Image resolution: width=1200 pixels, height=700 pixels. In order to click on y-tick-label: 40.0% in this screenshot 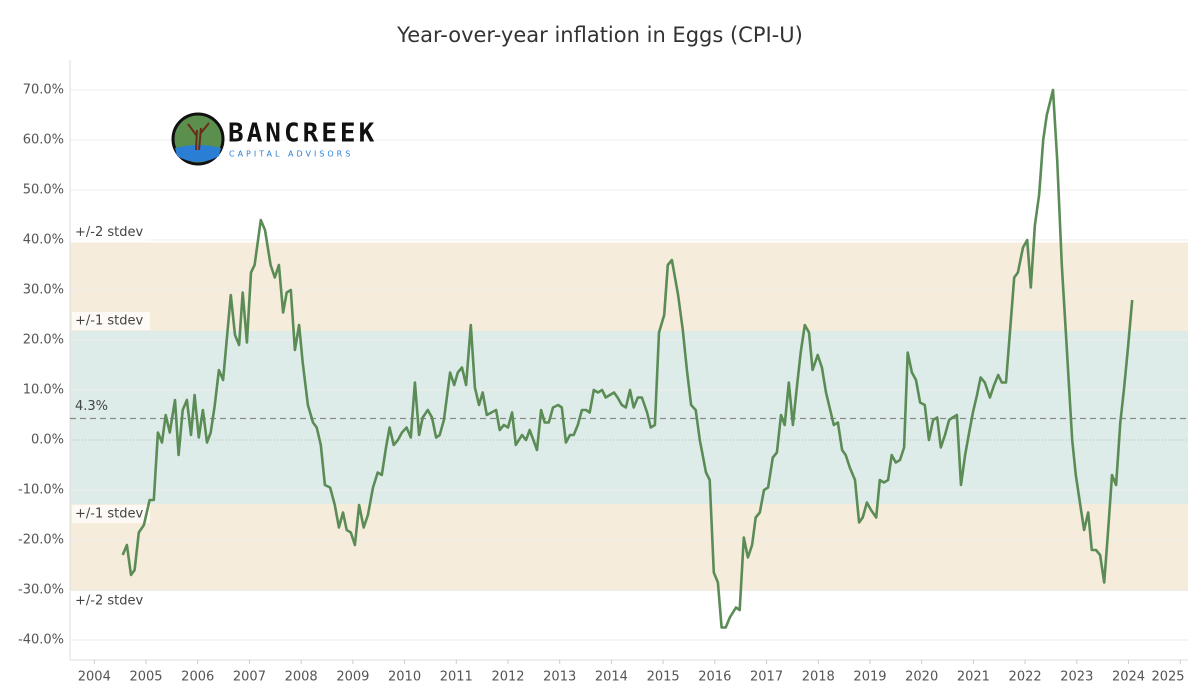, I will do `click(43, 240)`.